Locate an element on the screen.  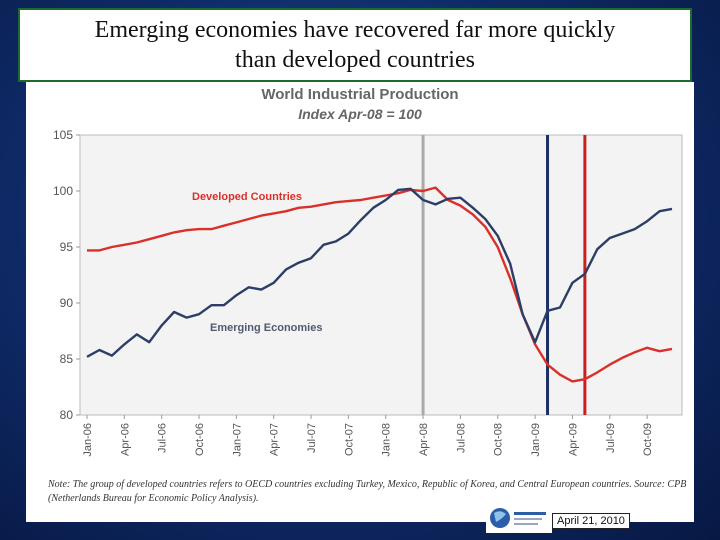
x-tick-label: Jul-09 is located at coordinates (611, 438).